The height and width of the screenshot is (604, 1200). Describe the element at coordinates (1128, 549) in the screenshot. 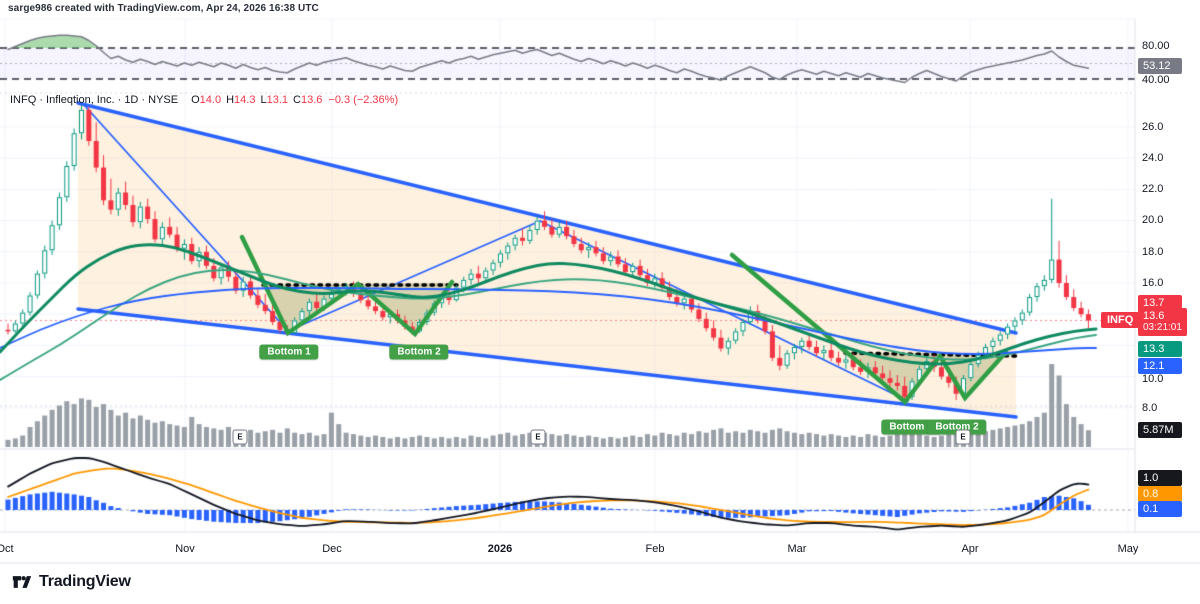

I see `time-axis-label: May` at that location.